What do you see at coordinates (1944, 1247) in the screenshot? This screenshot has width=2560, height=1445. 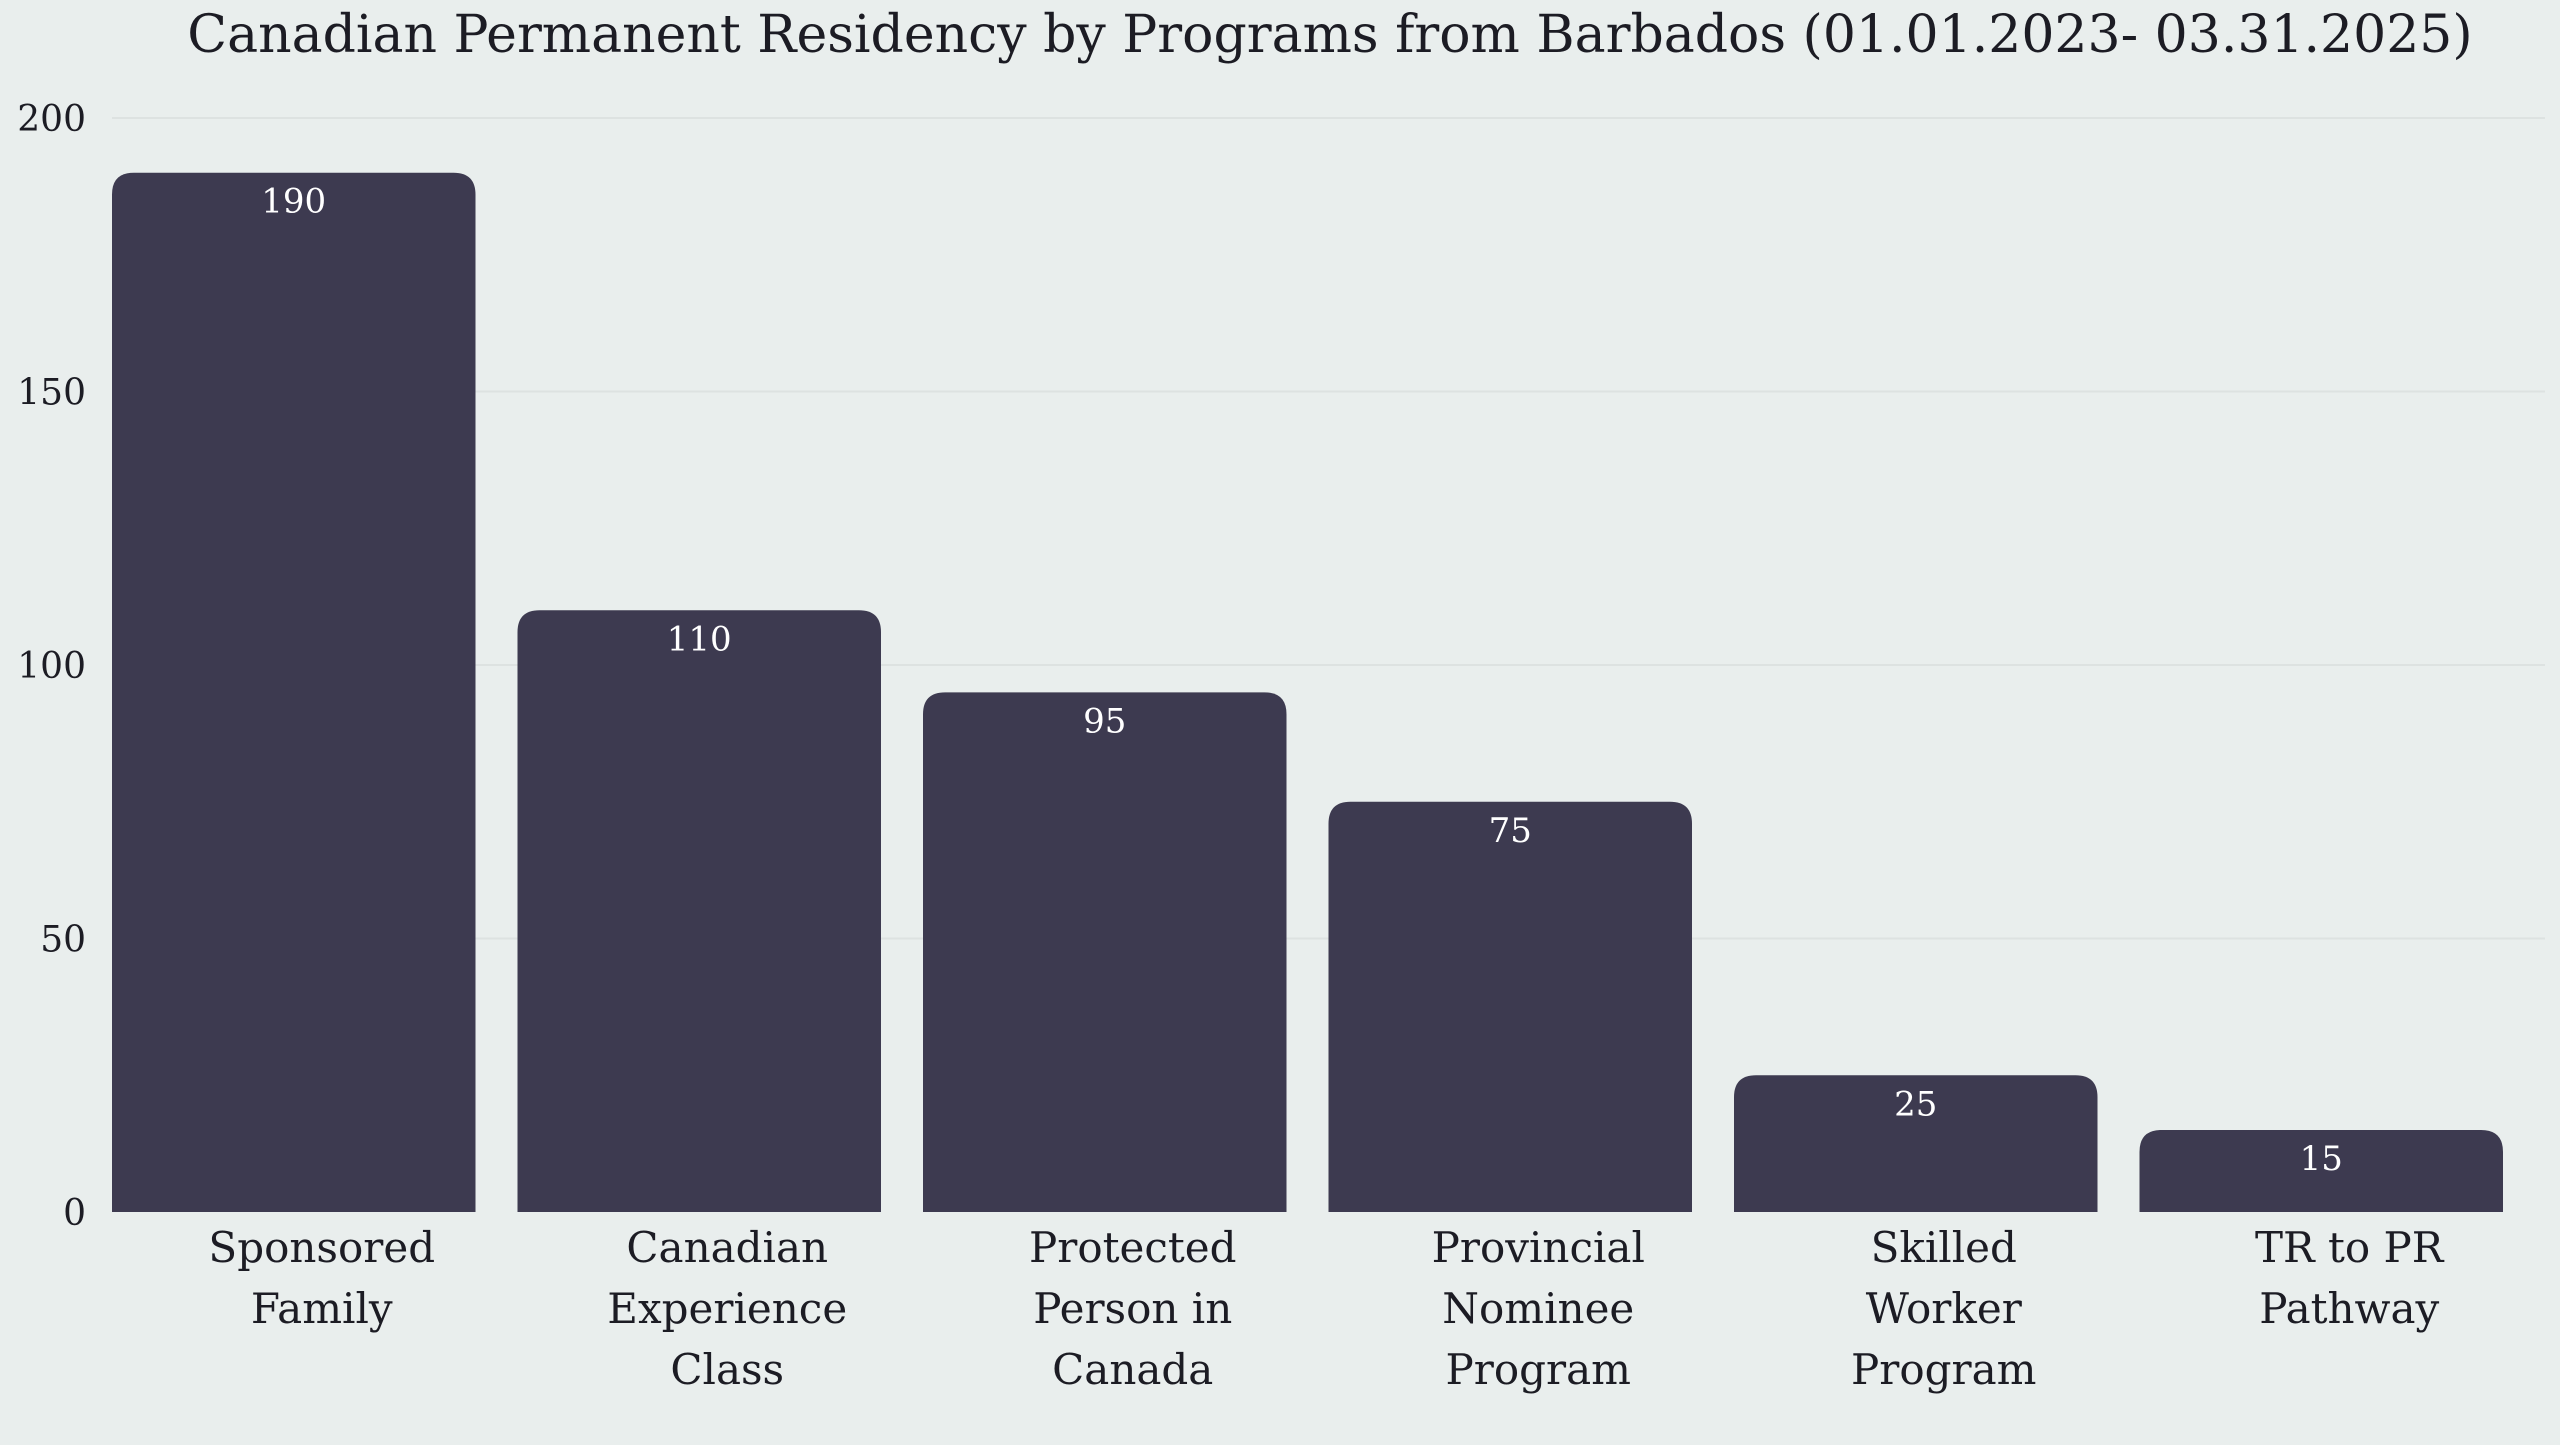 I see `x-tick-label-line: Skilled` at bounding box center [1944, 1247].